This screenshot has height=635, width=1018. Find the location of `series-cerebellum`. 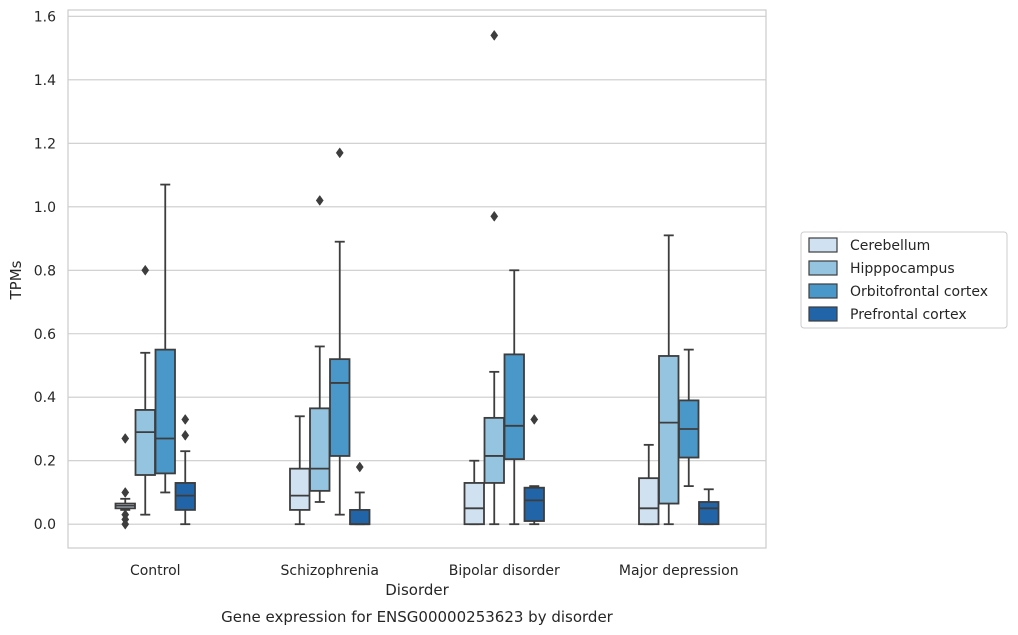

series-cerebellum is located at coordinates (387, 472).